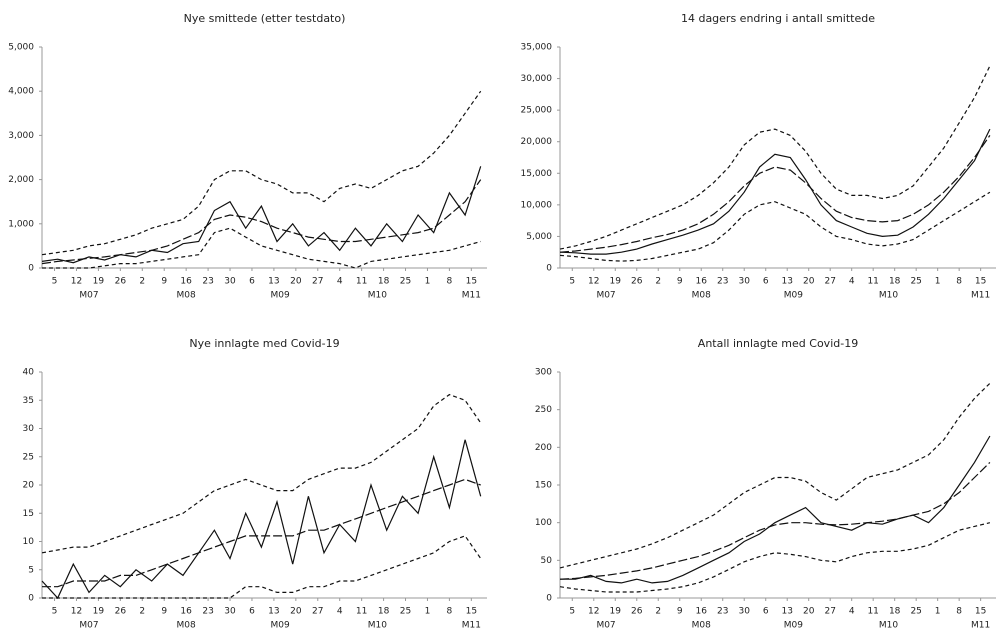 The image size is (999, 635). I want to click on y-tick-label: 40, so click(29, 373).